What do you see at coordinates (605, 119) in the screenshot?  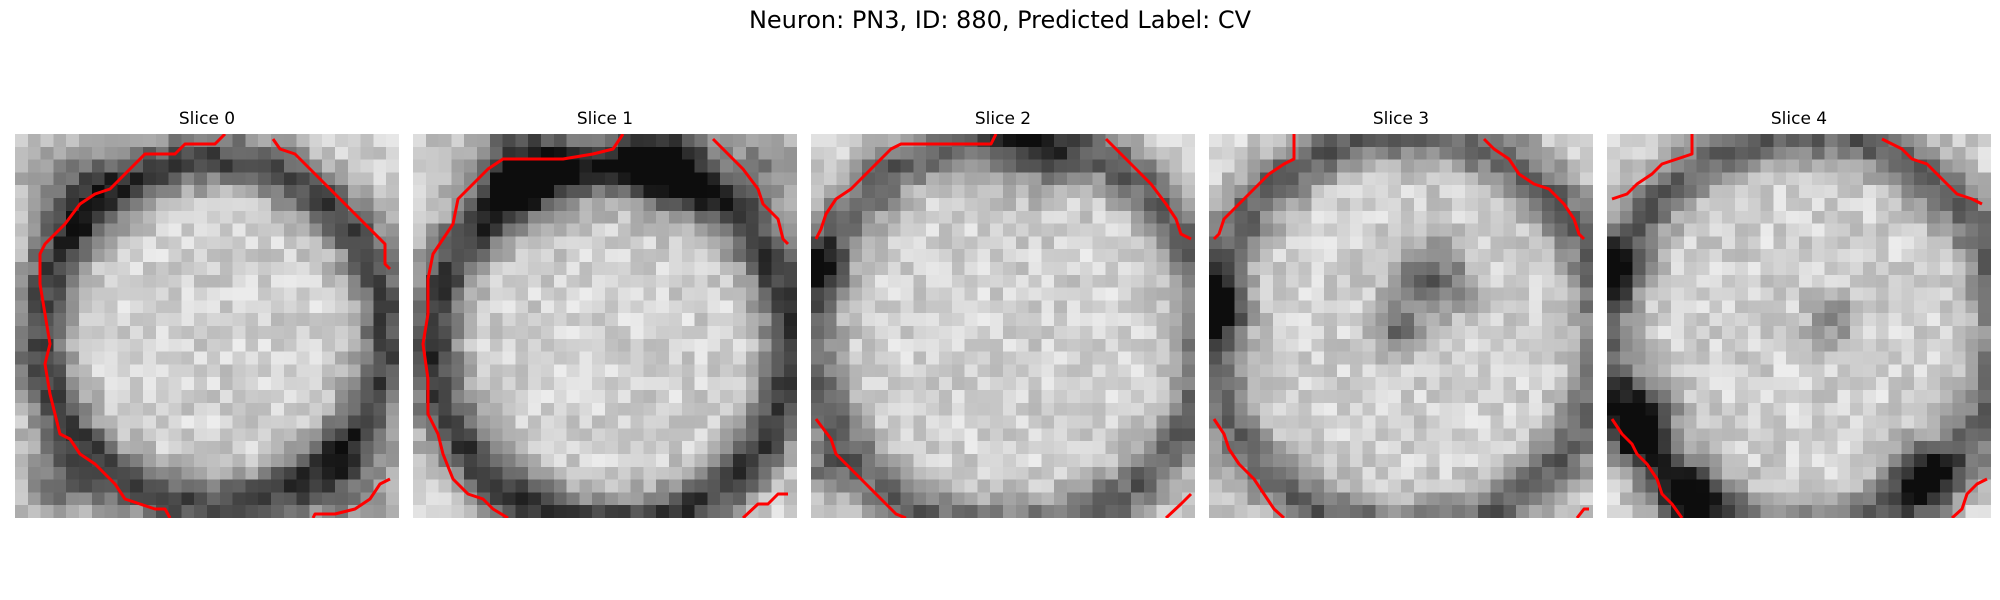 I see `slice-title: Slice 1` at bounding box center [605, 119].